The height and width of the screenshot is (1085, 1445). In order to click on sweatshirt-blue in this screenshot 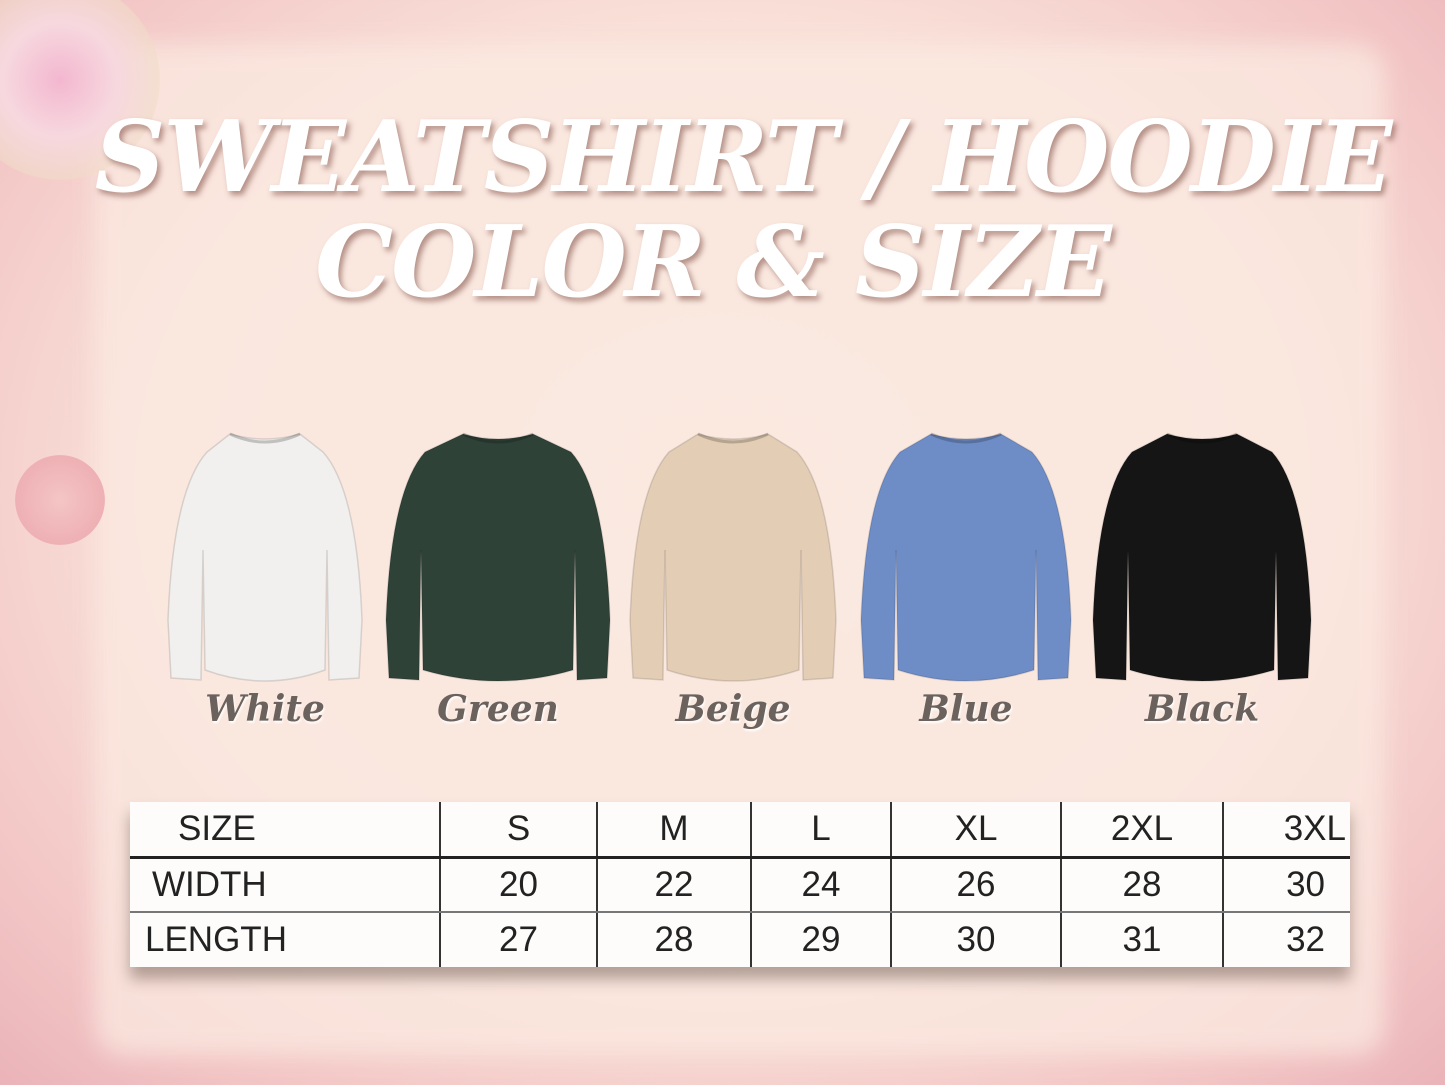, I will do `click(966, 561)`.